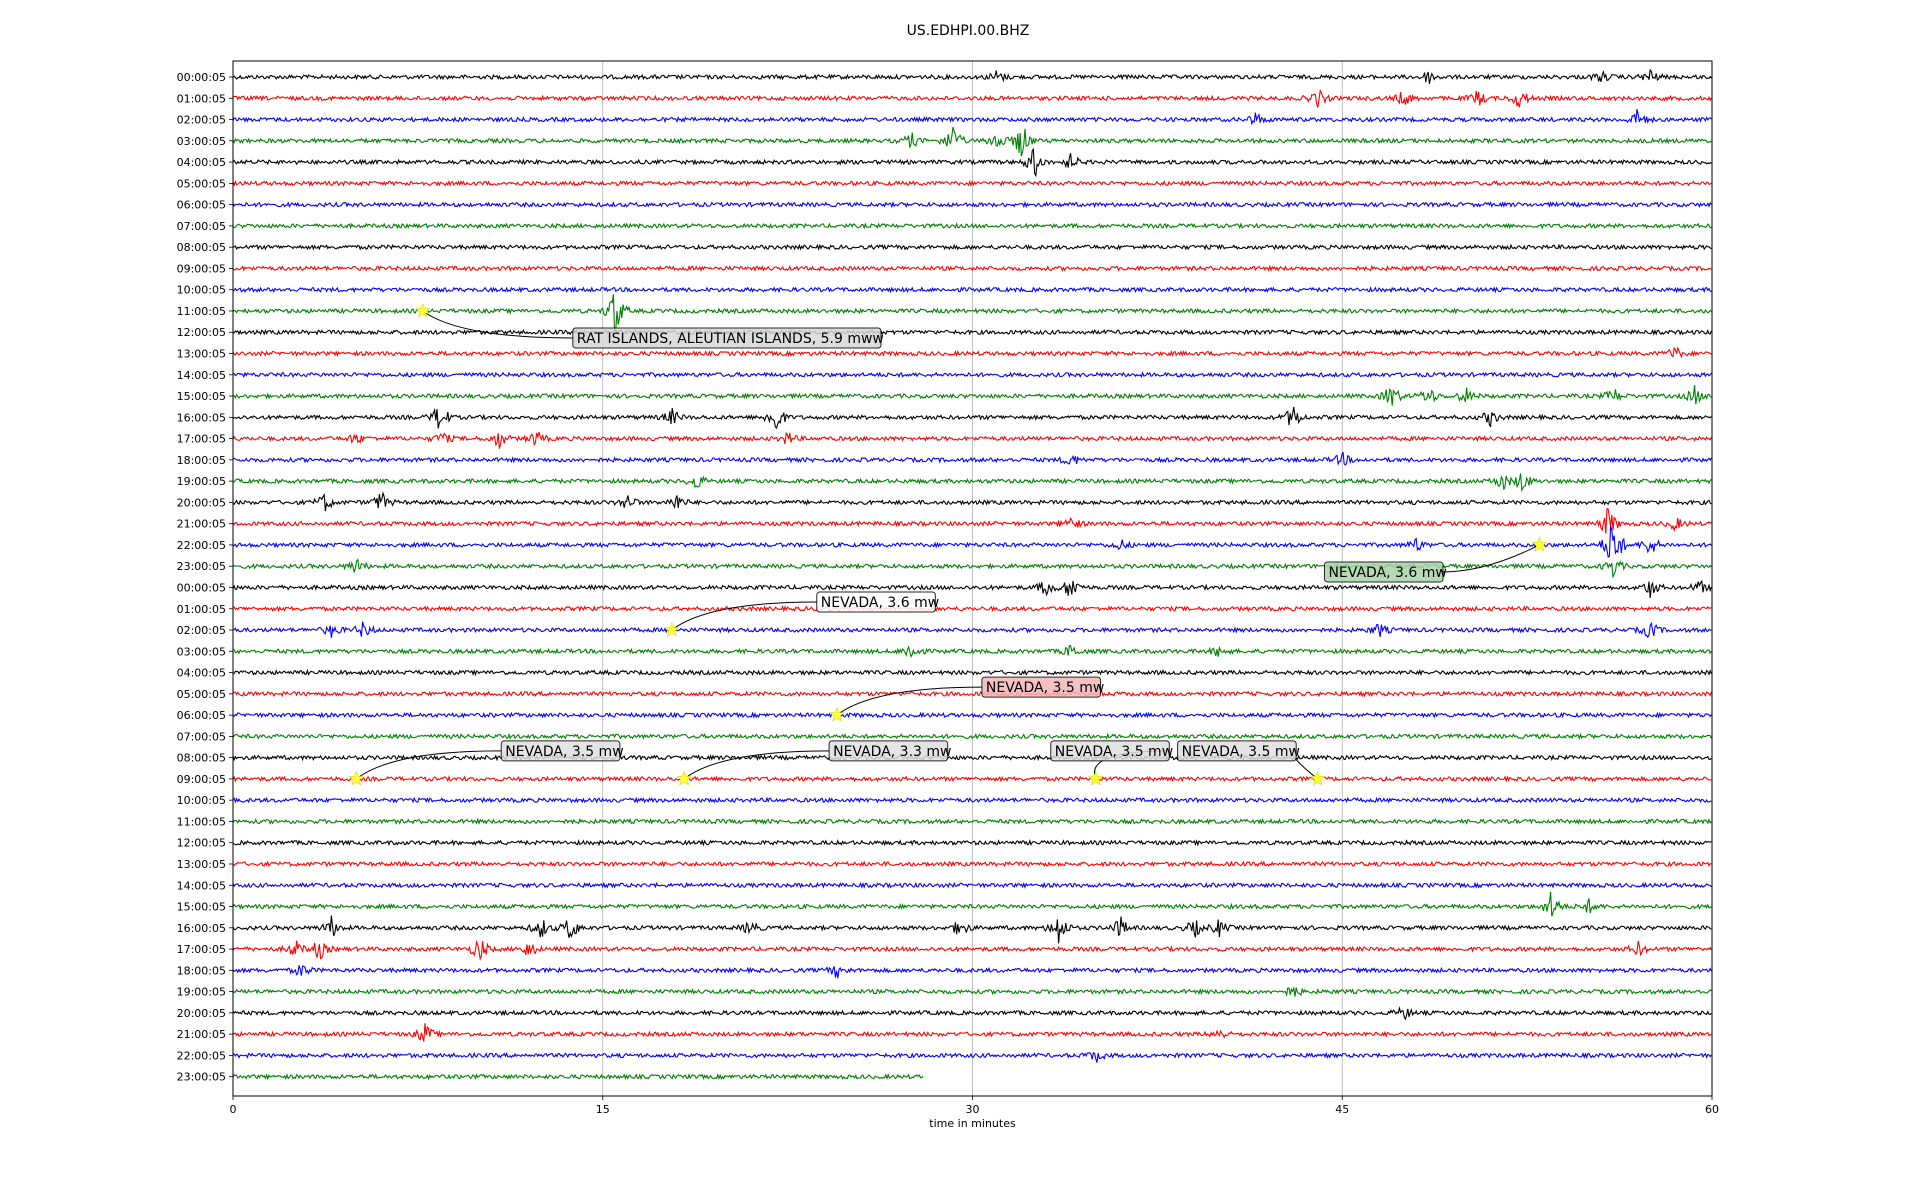  I want to click on y-tick-label: 19:00:05, so click(201, 481).